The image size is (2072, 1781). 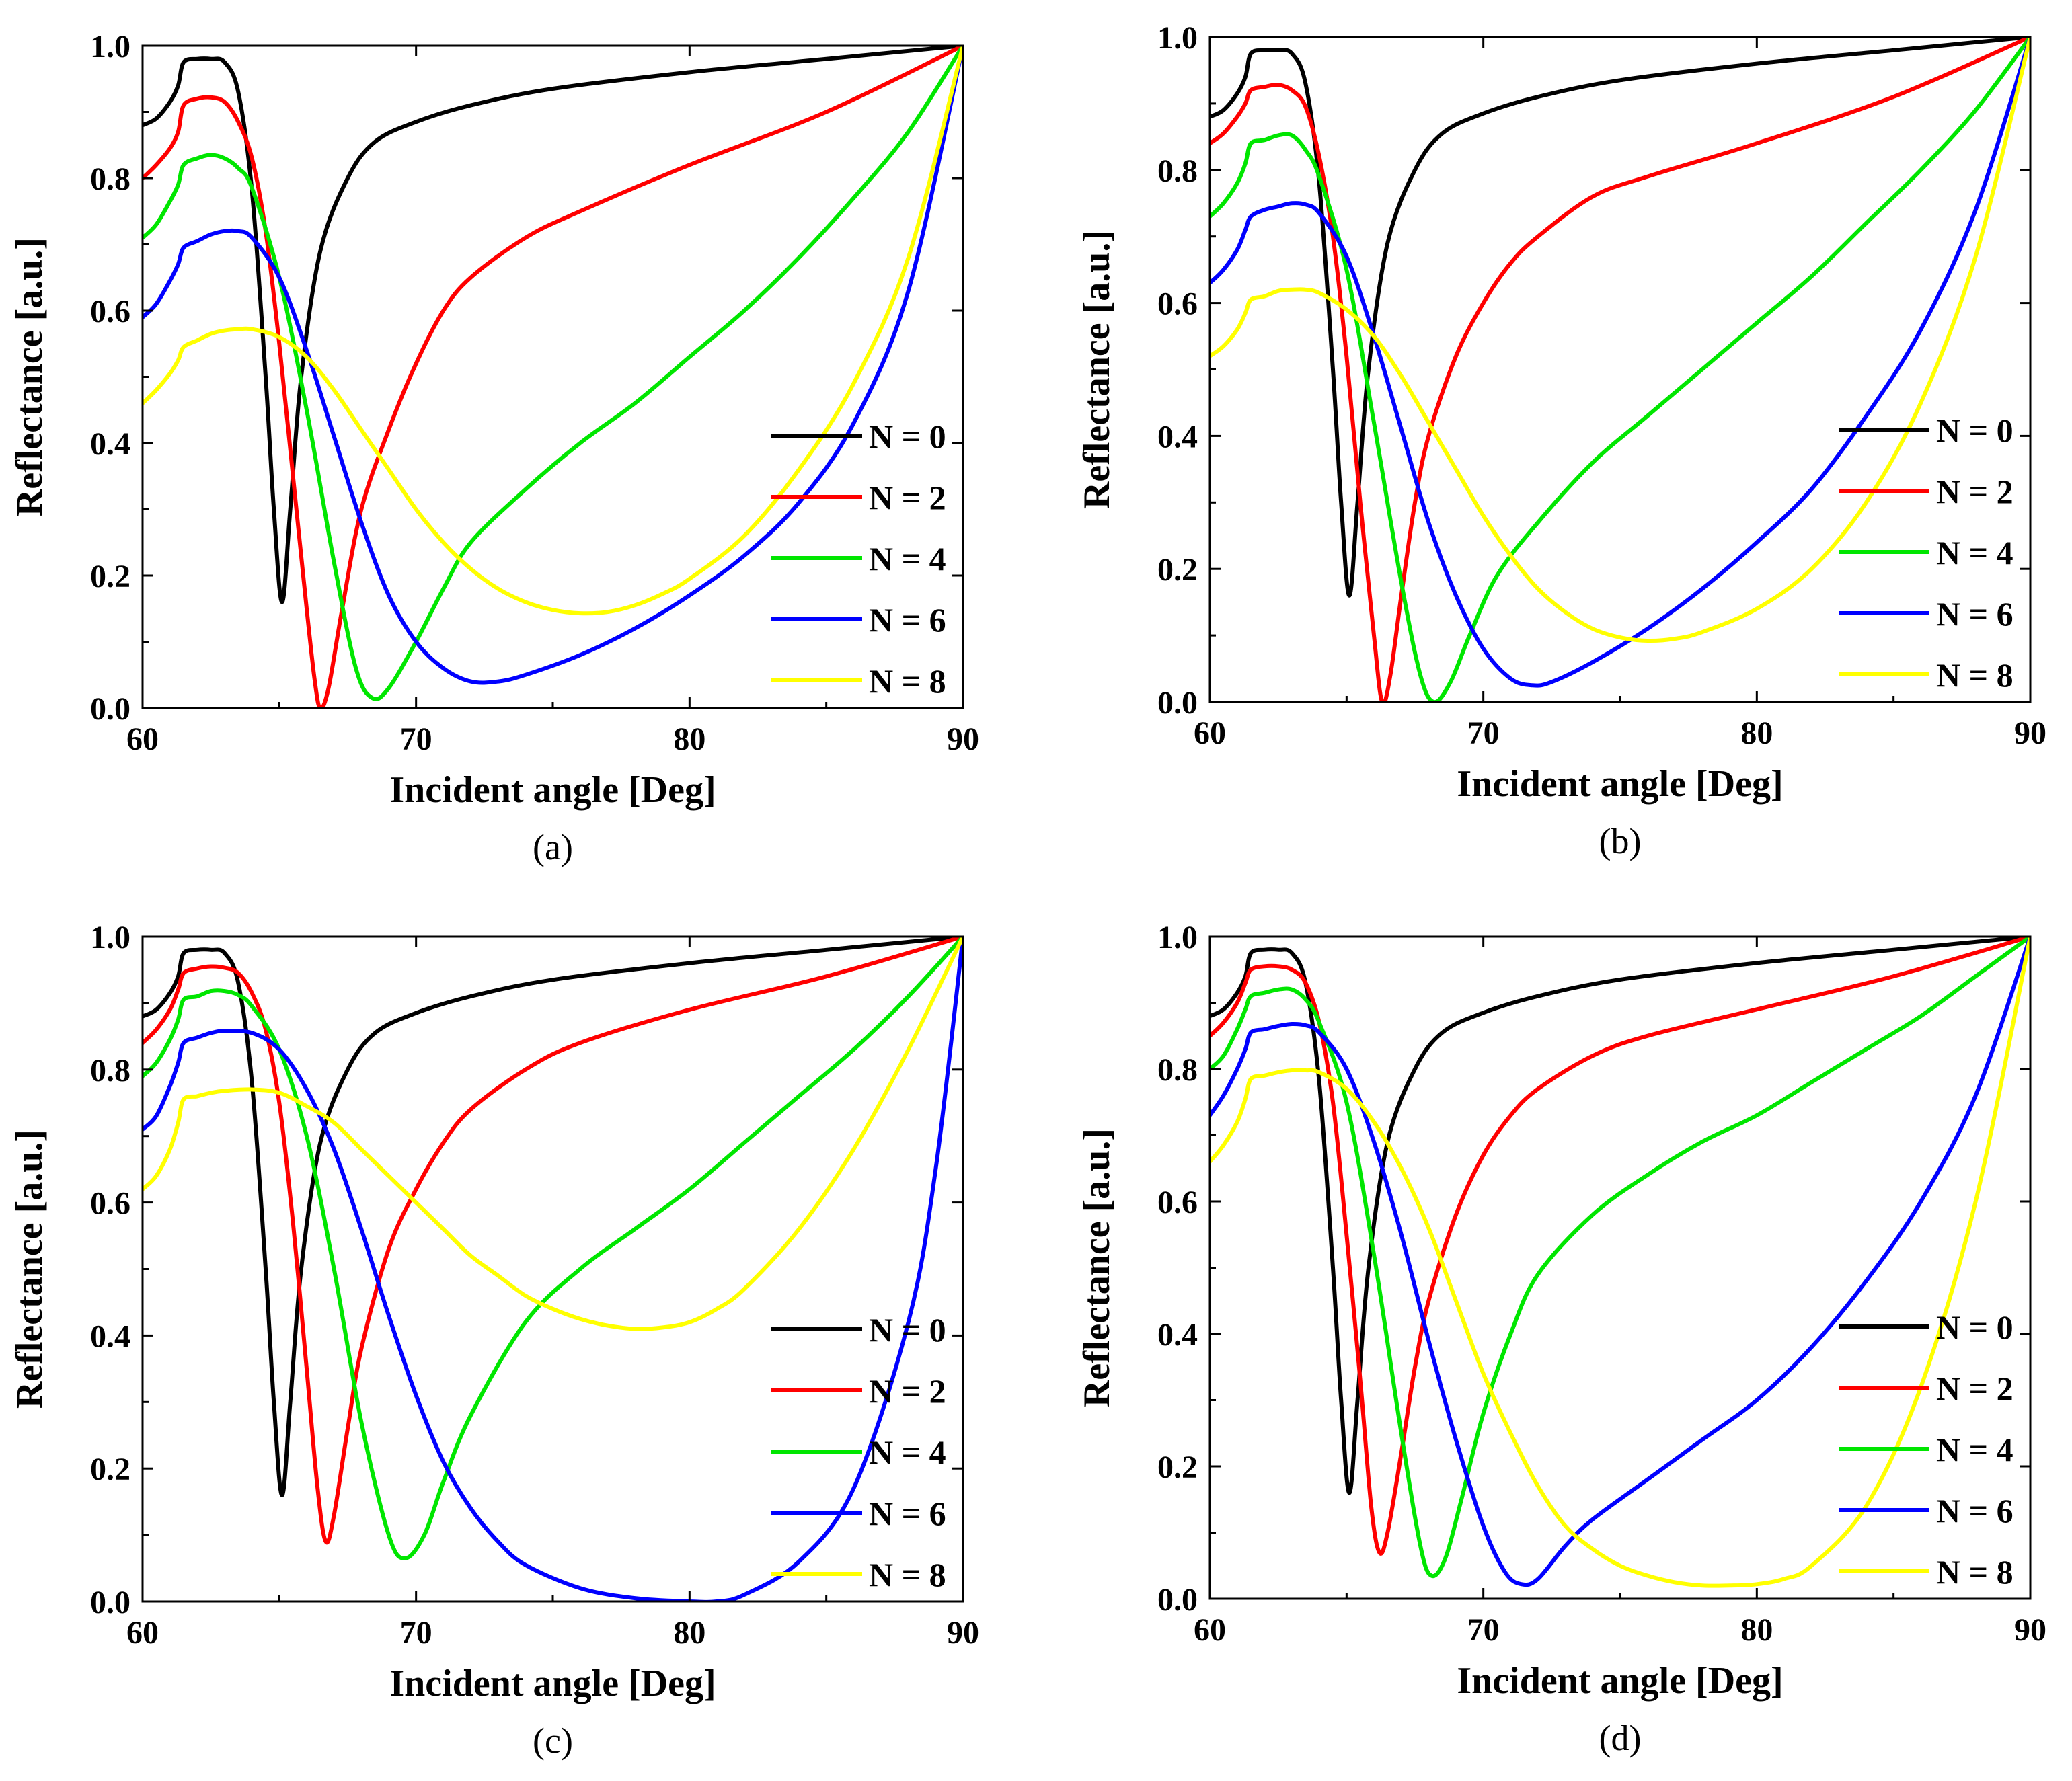 I want to click on panel-label: (a), so click(x=553, y=847).